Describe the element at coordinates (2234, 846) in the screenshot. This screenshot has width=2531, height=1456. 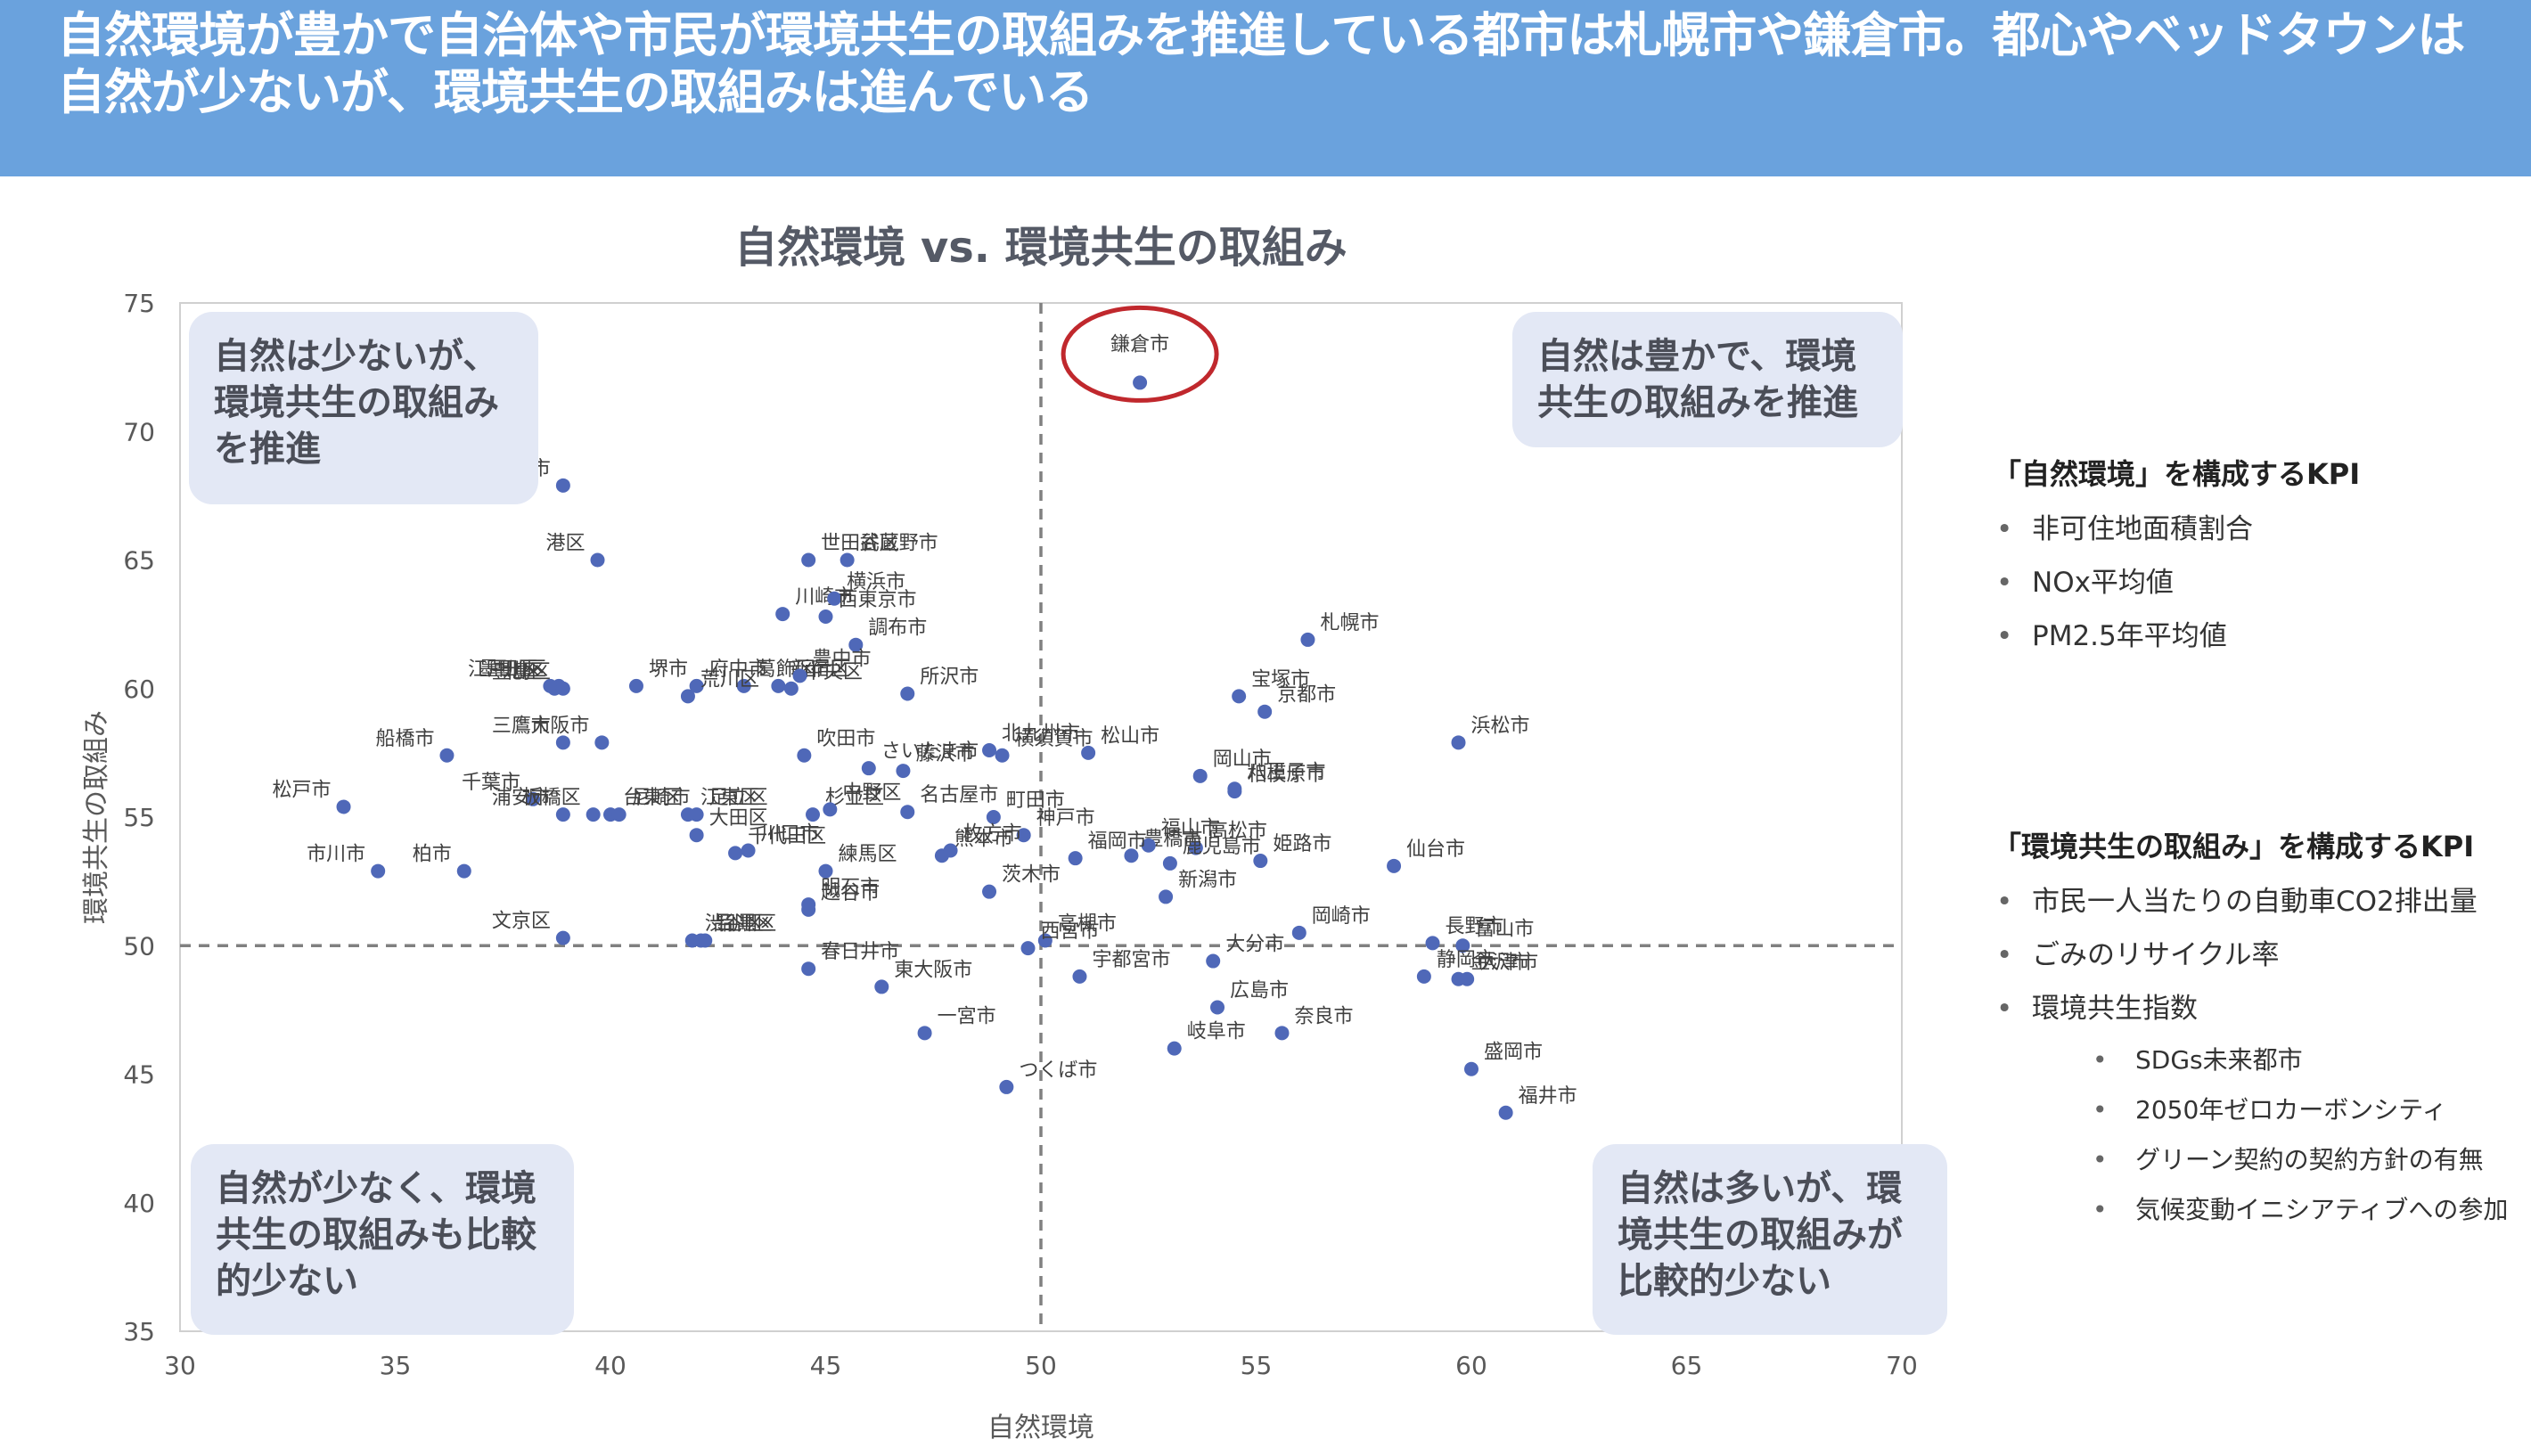
I see `kpi-env-title: 「環境共生の取組み」を構成するKPI` at that location.